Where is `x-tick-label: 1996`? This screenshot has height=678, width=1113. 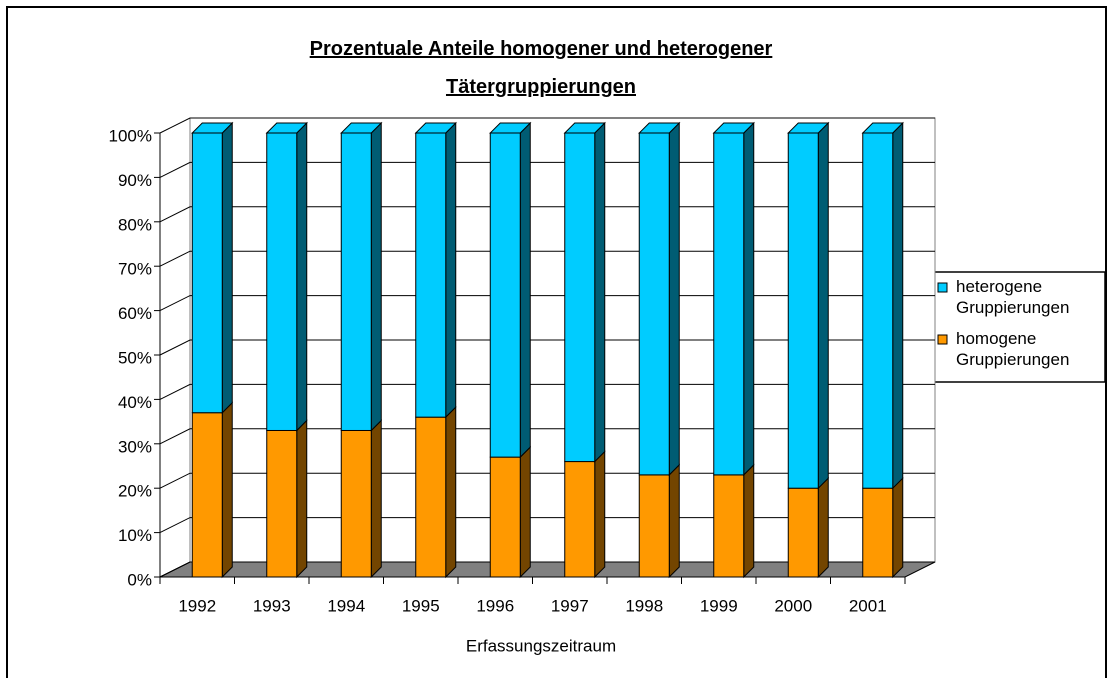 x-tick-label: 1996 is located at coordinates (495, 605).